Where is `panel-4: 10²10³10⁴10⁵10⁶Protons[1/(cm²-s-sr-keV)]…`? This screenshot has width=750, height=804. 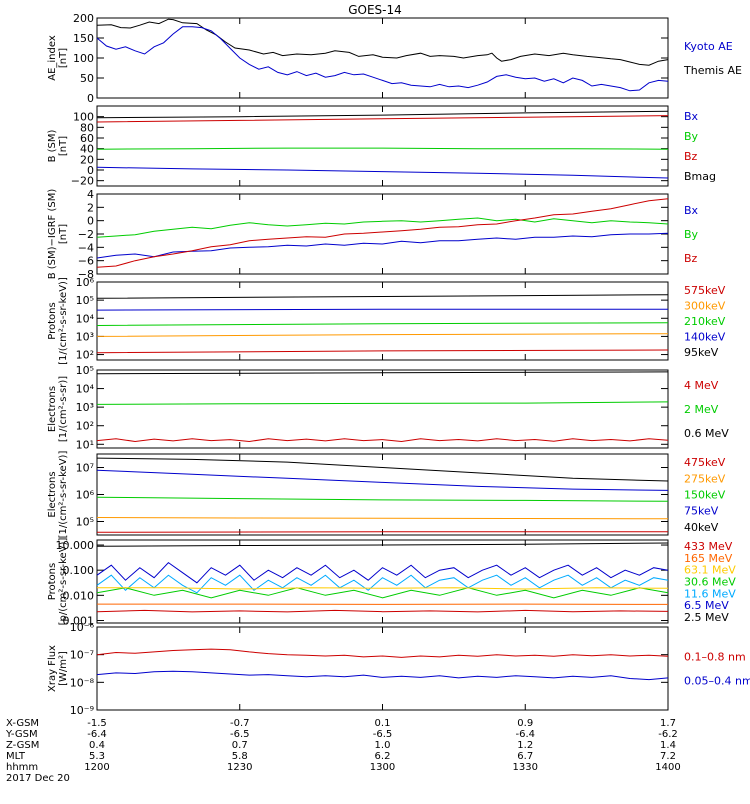 panel-4: 10²10³10⁴10⁵10⁶Protons[1/(cm²-s-sr-keV)]… is located at coordinates (386, 320).